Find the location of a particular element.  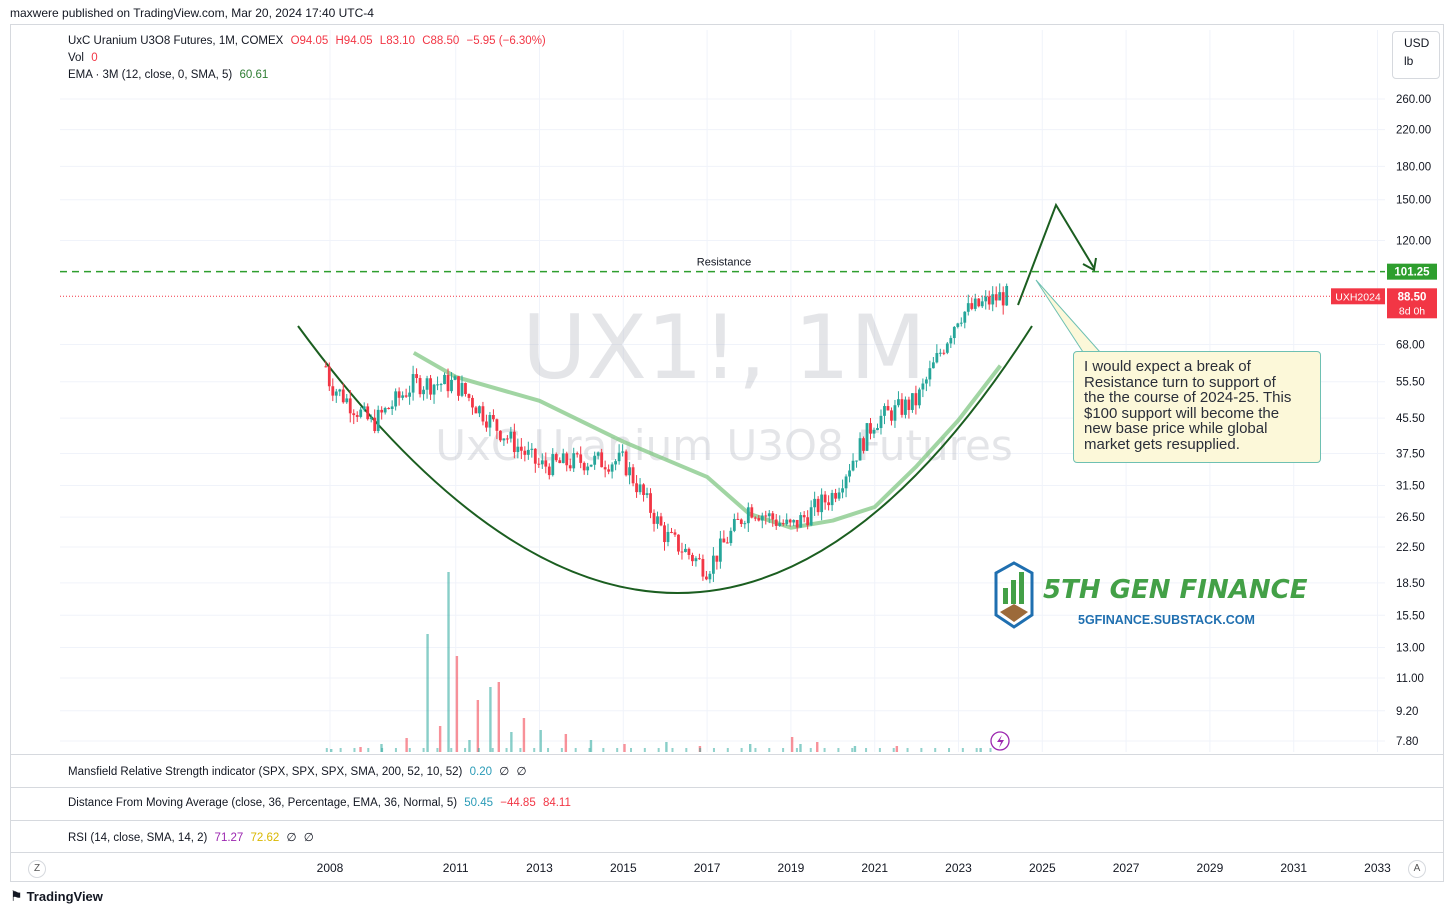

time-tick-label: 2023 is located at coordinates (958, 868).